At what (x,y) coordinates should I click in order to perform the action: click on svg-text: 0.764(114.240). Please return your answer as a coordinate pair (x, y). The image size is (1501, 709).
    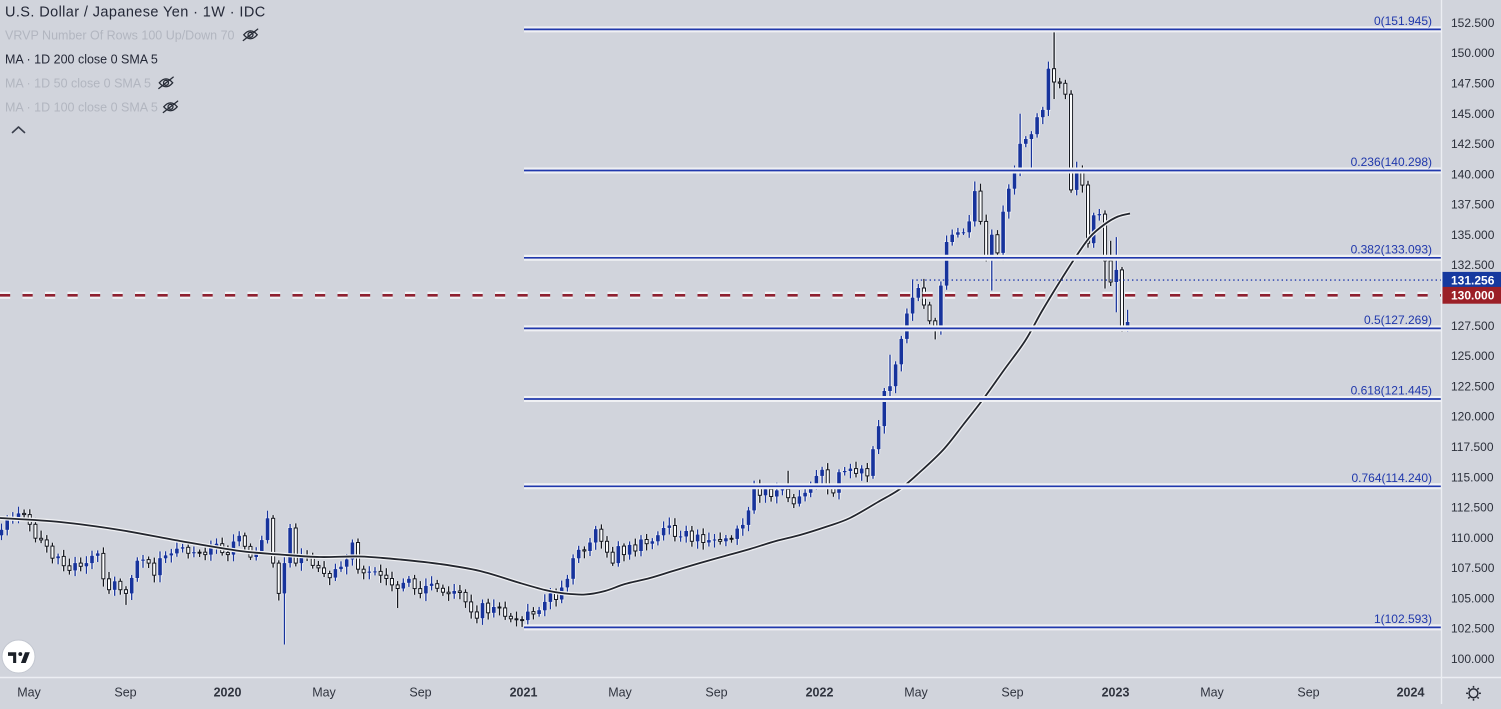
    Looking at the image, I should click on (1391, 478).